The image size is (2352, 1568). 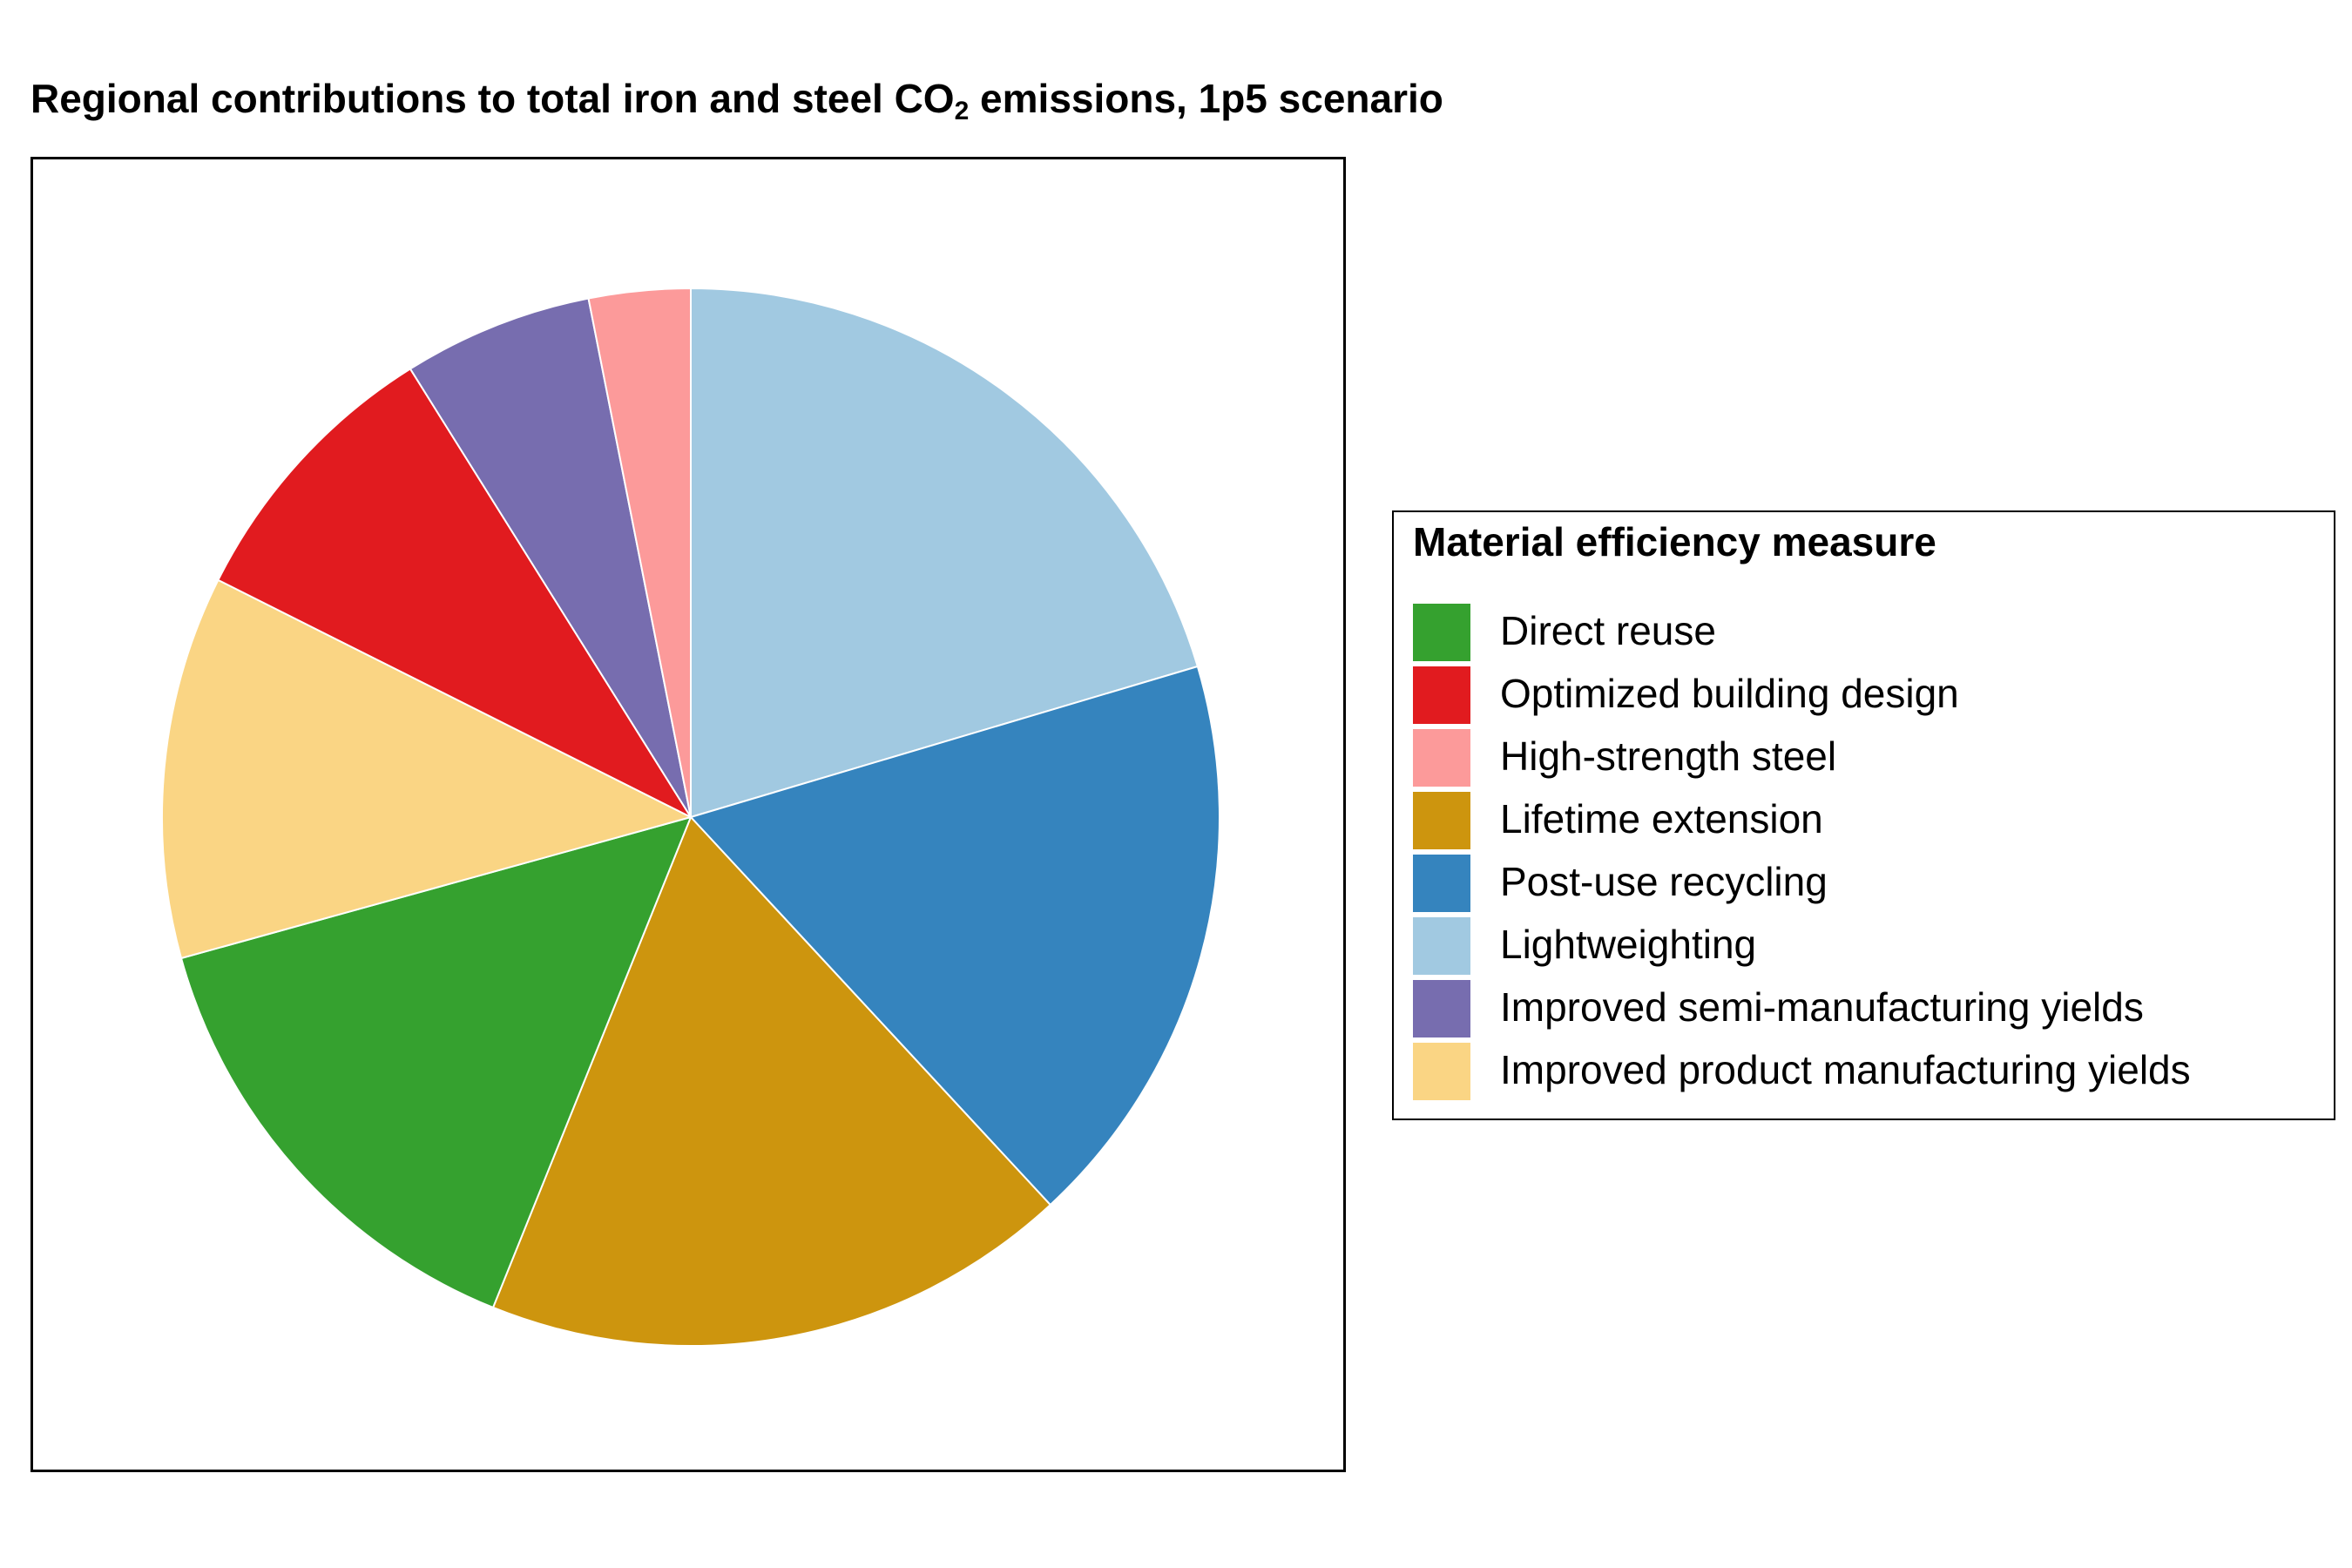 I want to click on legend-item-post-use-recycling: Post-use recycling, so click(x=1866, y=881).